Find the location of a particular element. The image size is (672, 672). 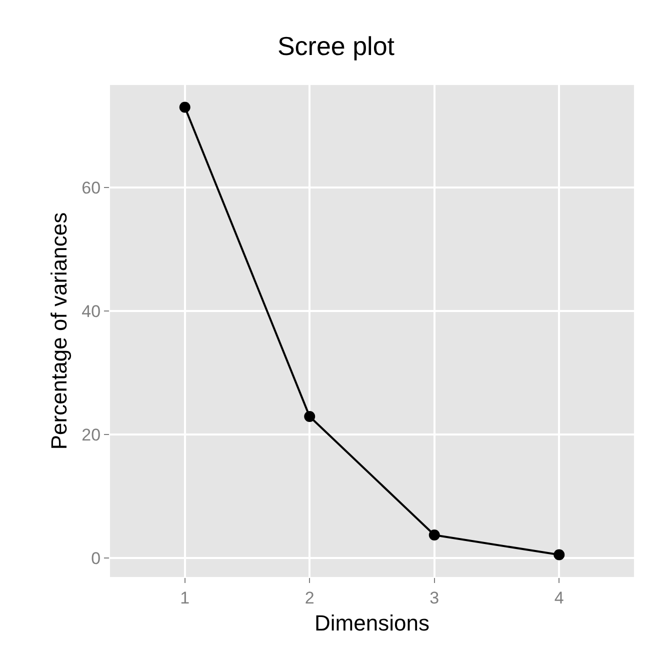

chart-title: Scree plot is located at coordinates (336, 46).